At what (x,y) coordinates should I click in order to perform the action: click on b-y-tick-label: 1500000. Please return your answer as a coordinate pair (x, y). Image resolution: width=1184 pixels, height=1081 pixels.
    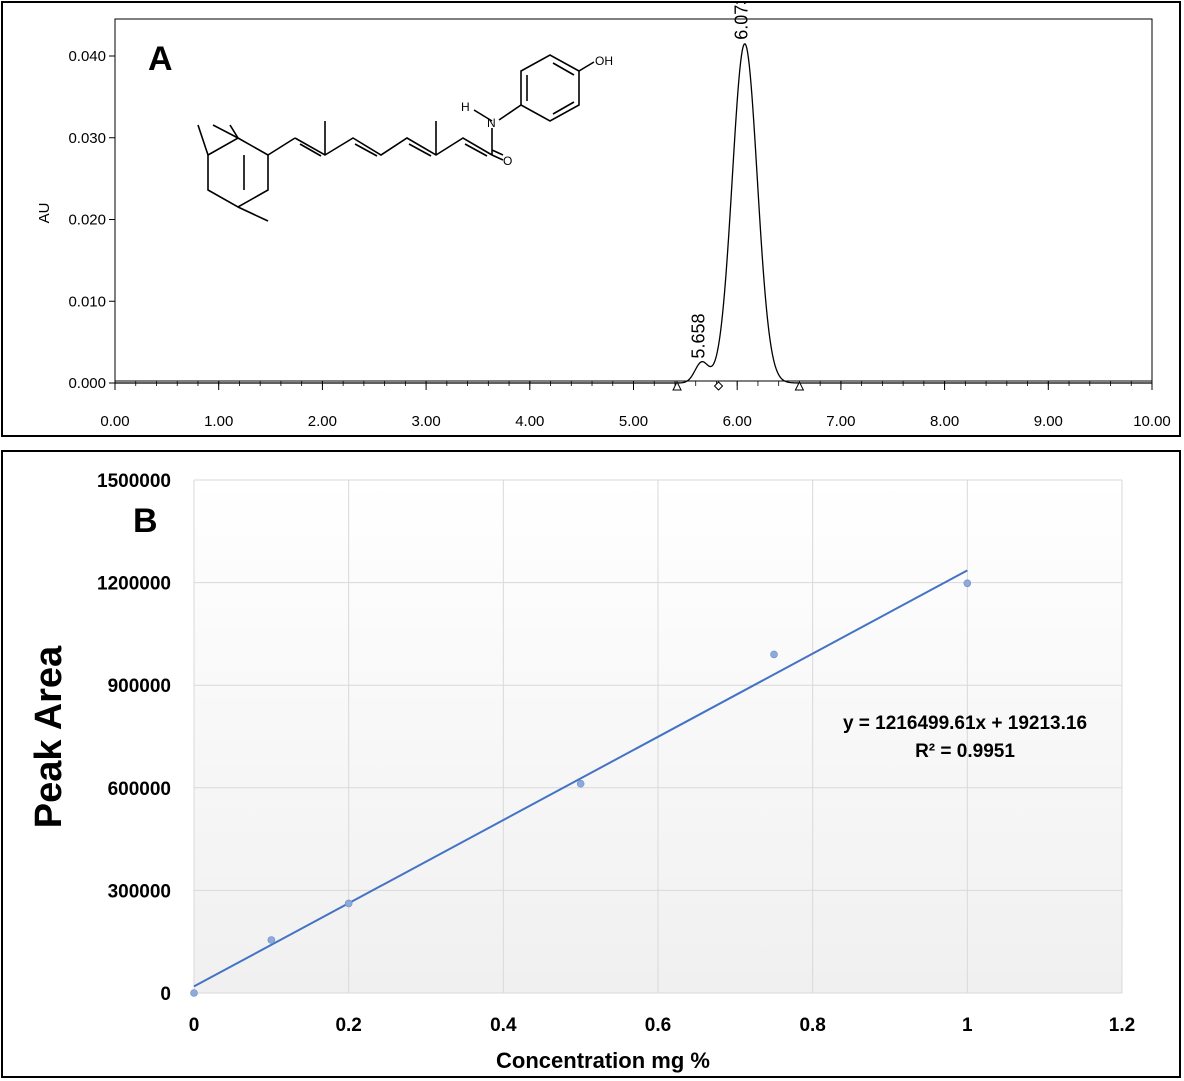
    Looking at the image, I should click on (134, 481).